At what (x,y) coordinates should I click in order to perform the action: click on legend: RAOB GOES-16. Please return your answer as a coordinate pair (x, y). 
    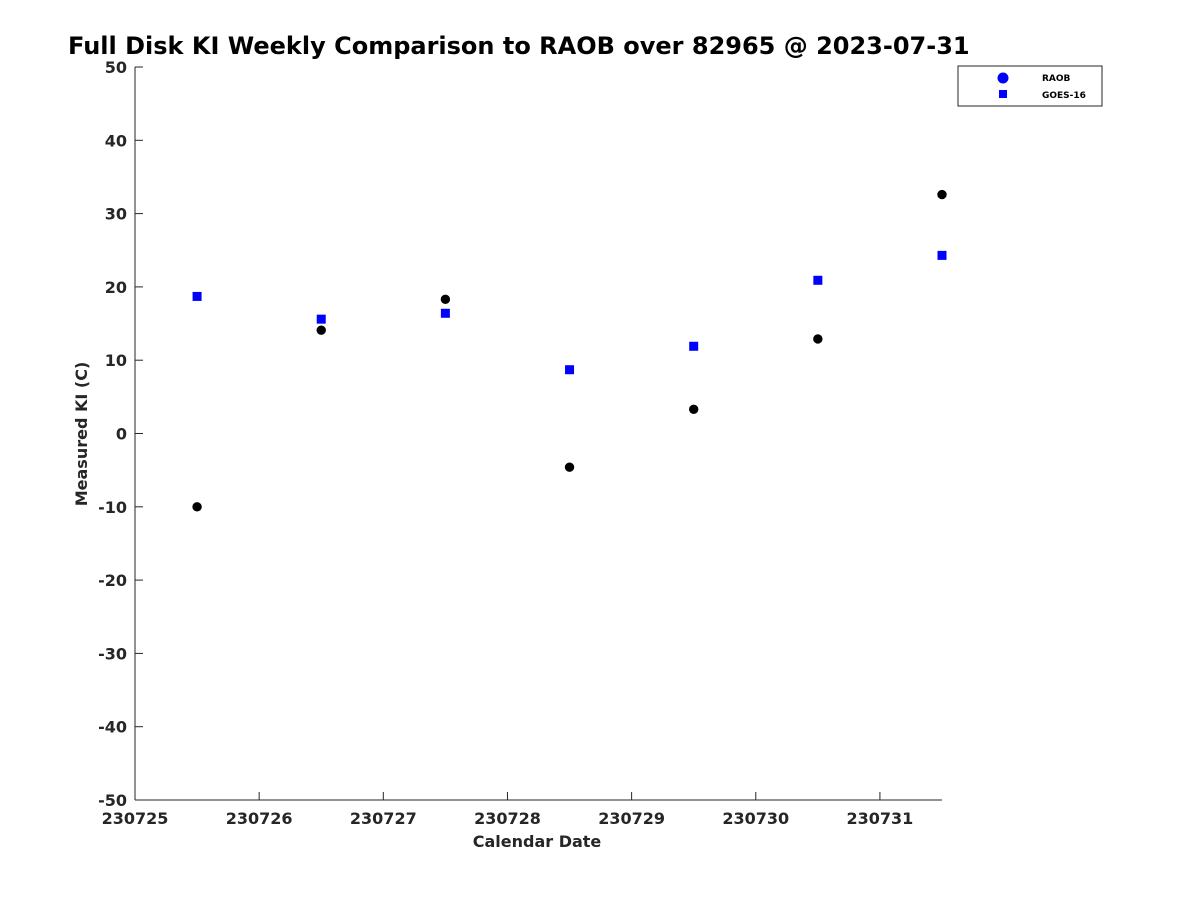
    Looking at the image, I should click on (1030, 86).